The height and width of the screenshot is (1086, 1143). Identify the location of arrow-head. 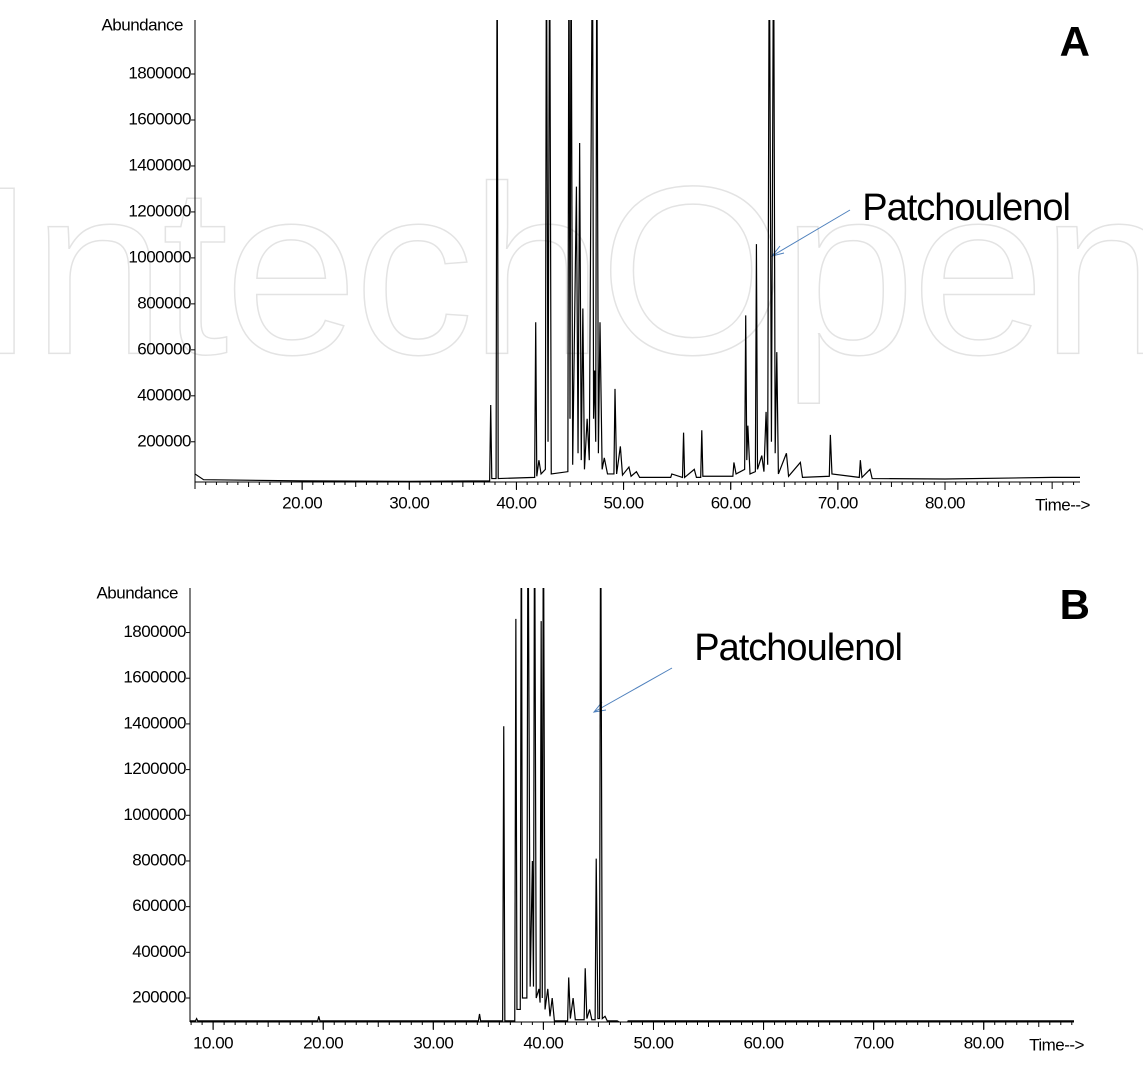
(599, 707).